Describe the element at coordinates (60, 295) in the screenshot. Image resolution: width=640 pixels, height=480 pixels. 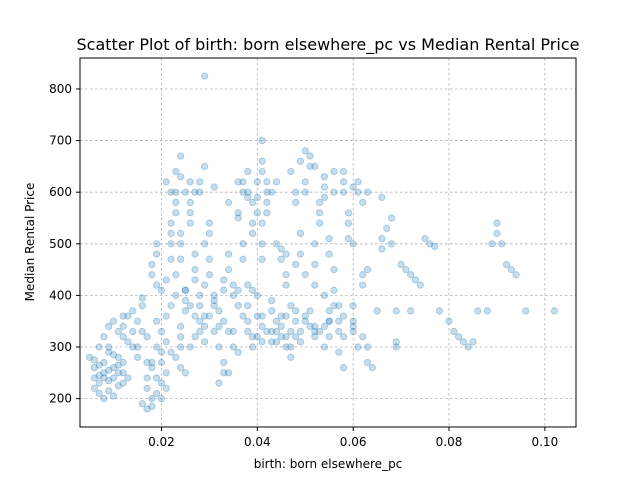
I see `y-tick-label: 400` at that location.